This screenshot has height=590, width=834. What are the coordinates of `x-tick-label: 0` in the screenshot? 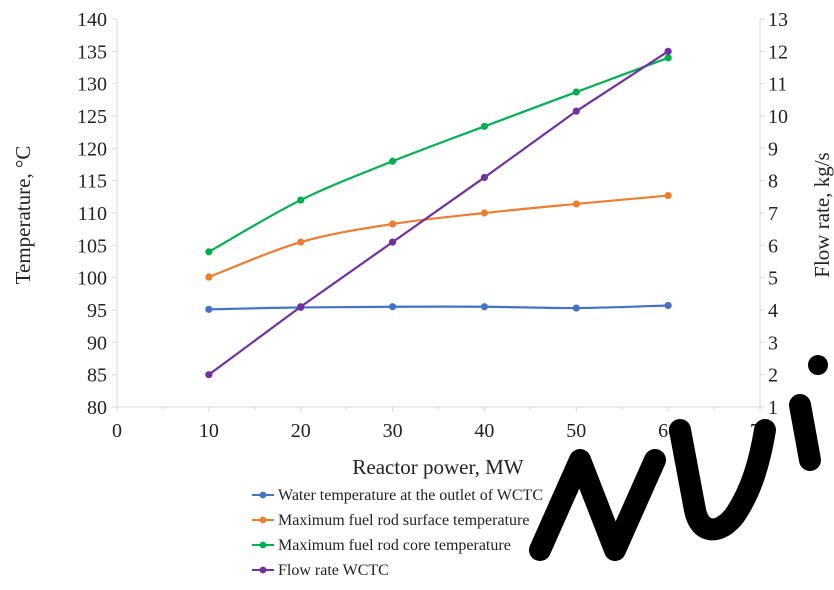 It's located at (117, 431).